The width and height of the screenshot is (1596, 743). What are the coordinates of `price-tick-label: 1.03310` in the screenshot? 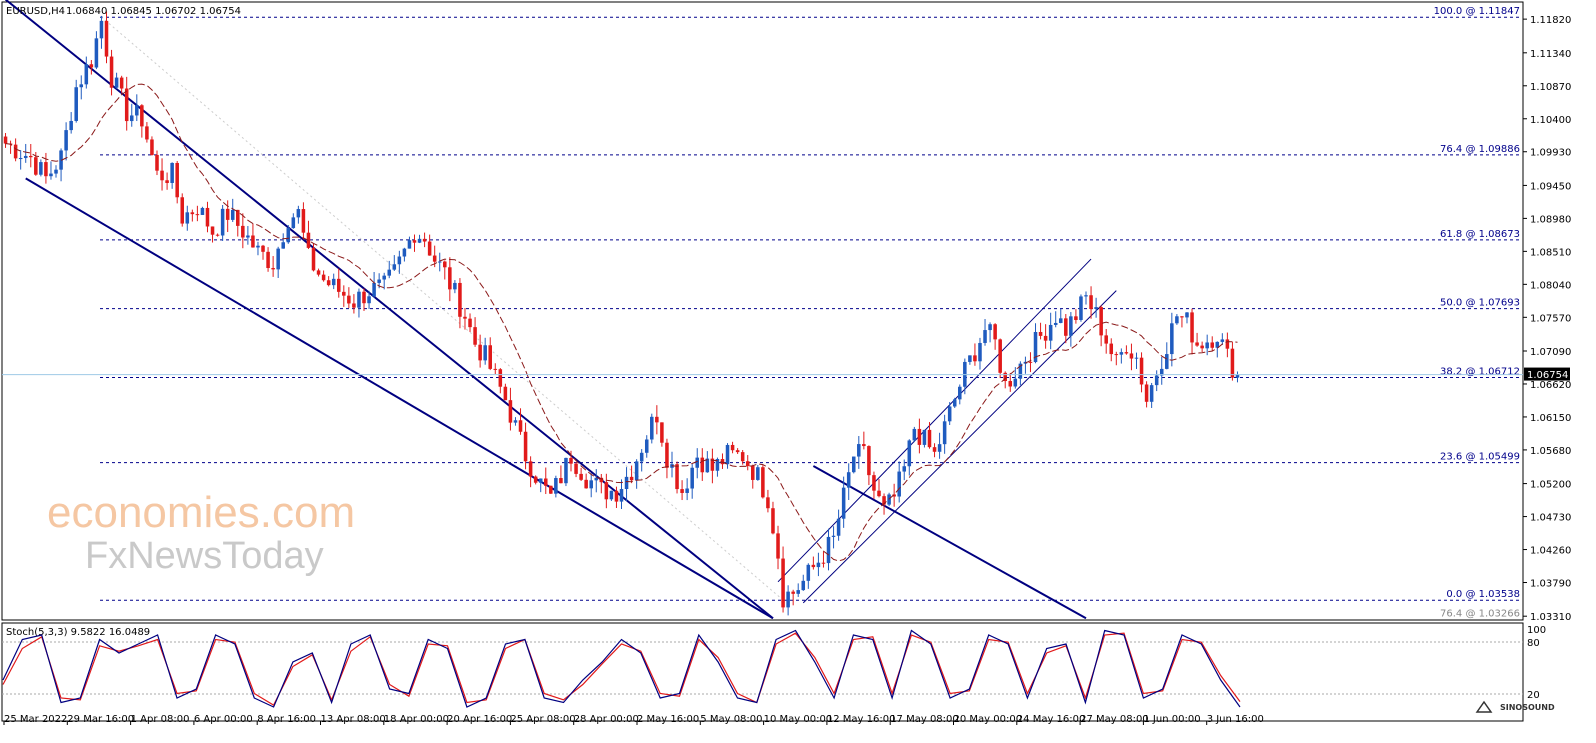 It's located at (1550, 617).